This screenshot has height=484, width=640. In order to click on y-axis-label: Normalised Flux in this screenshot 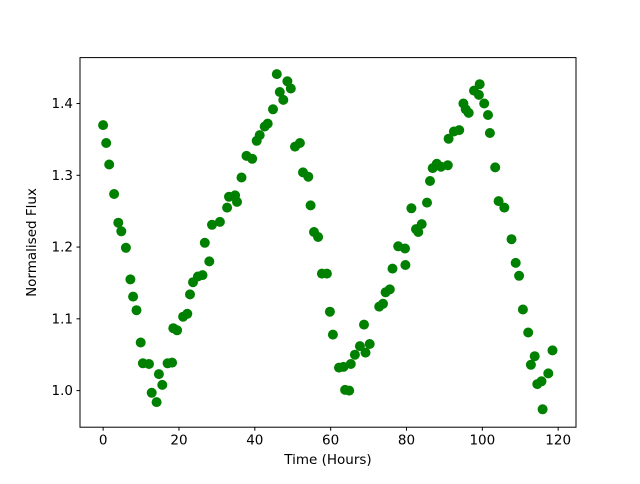, I will do `click(32, 242)`.